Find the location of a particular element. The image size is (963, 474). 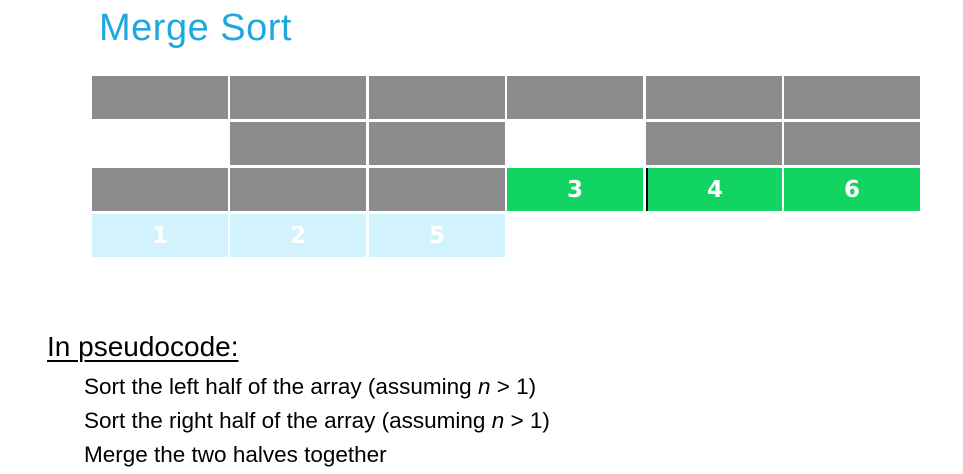

step-text: Merge the two halves together is located at coordinates (235, 454).